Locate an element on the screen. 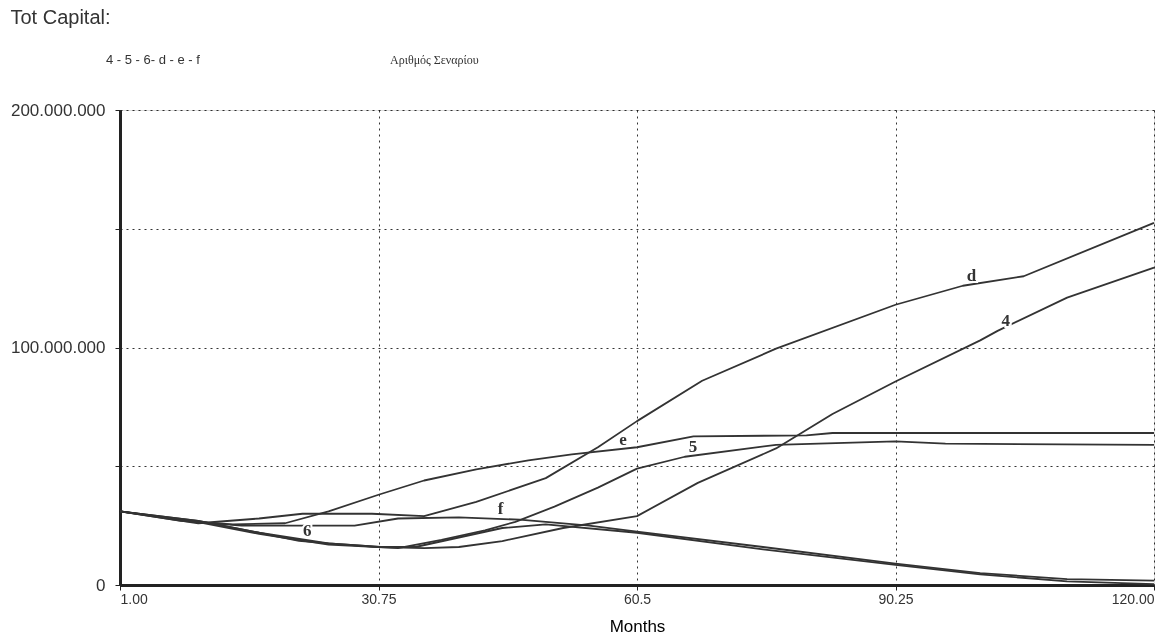  x-tick-label: 1.00 is located at coordinates (134, 598).